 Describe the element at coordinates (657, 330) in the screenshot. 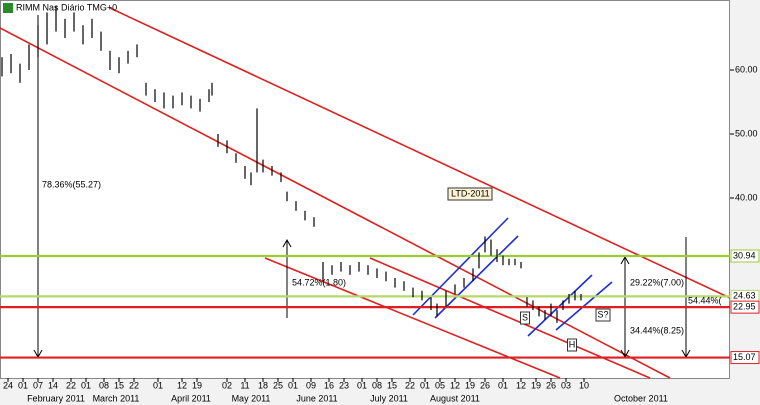

I see `annotation: 34.44%(8.25)` at that location.